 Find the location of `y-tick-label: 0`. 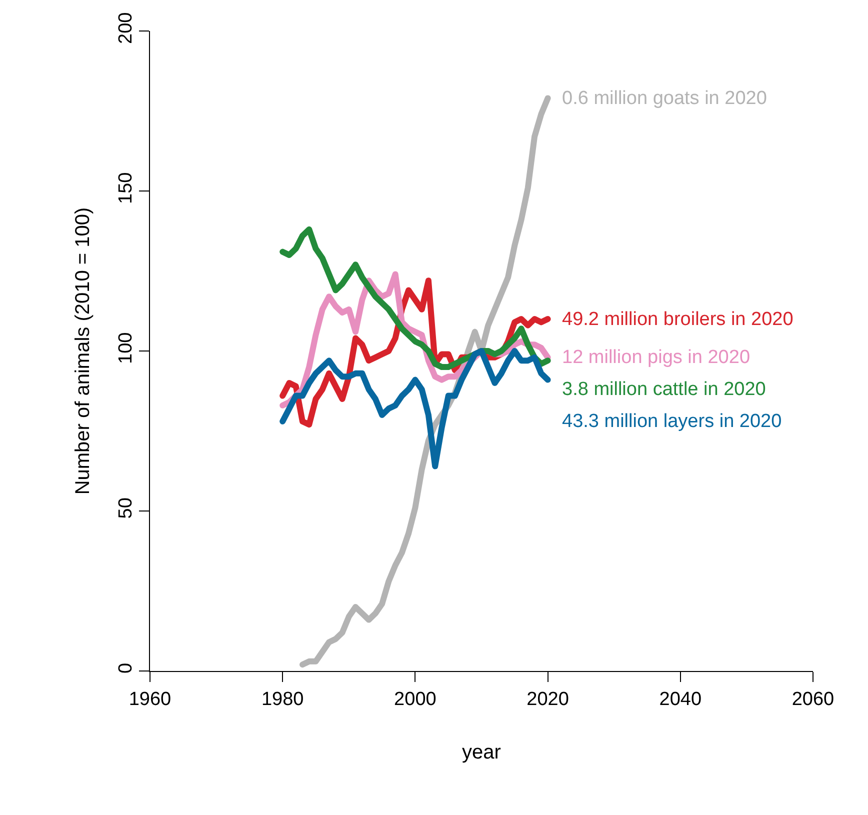

y-tick-label: 0 is located at coordinates (125, 668).